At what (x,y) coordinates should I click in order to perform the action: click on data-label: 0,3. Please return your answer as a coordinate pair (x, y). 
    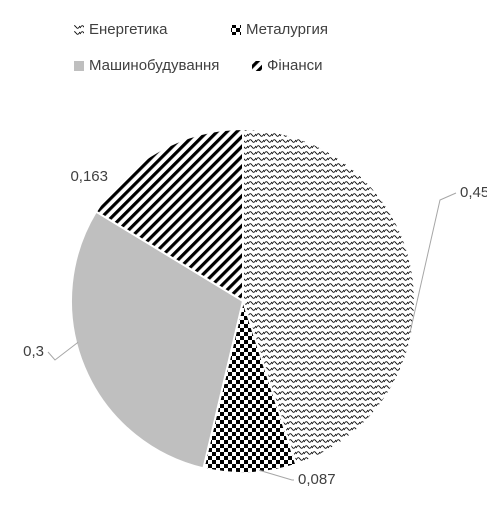
    Looking at the image, I should click on (33, 351).